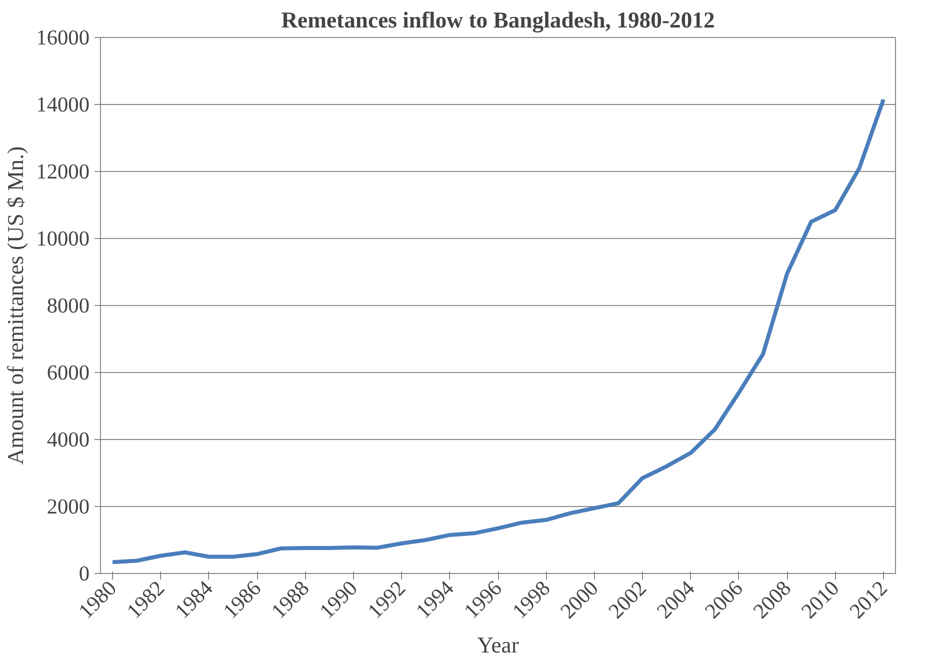 Image resolution: width=941 pixels, height=667 pixels. What do you see at coordinates (68, 306) in the screenshot?
I see `y-tick-label: 8000` at bounding box center [68, 306].